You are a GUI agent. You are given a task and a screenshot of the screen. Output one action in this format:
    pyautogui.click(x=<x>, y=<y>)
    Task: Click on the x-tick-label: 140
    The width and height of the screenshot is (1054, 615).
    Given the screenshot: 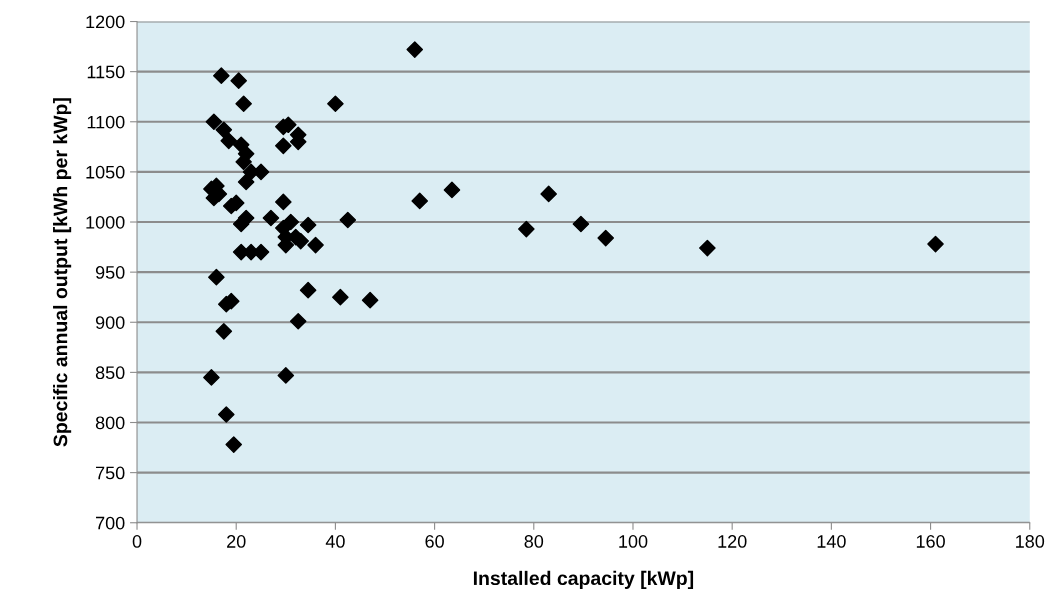 What is the action you would take?
    pyautogui.click(x=831, y=541)
    